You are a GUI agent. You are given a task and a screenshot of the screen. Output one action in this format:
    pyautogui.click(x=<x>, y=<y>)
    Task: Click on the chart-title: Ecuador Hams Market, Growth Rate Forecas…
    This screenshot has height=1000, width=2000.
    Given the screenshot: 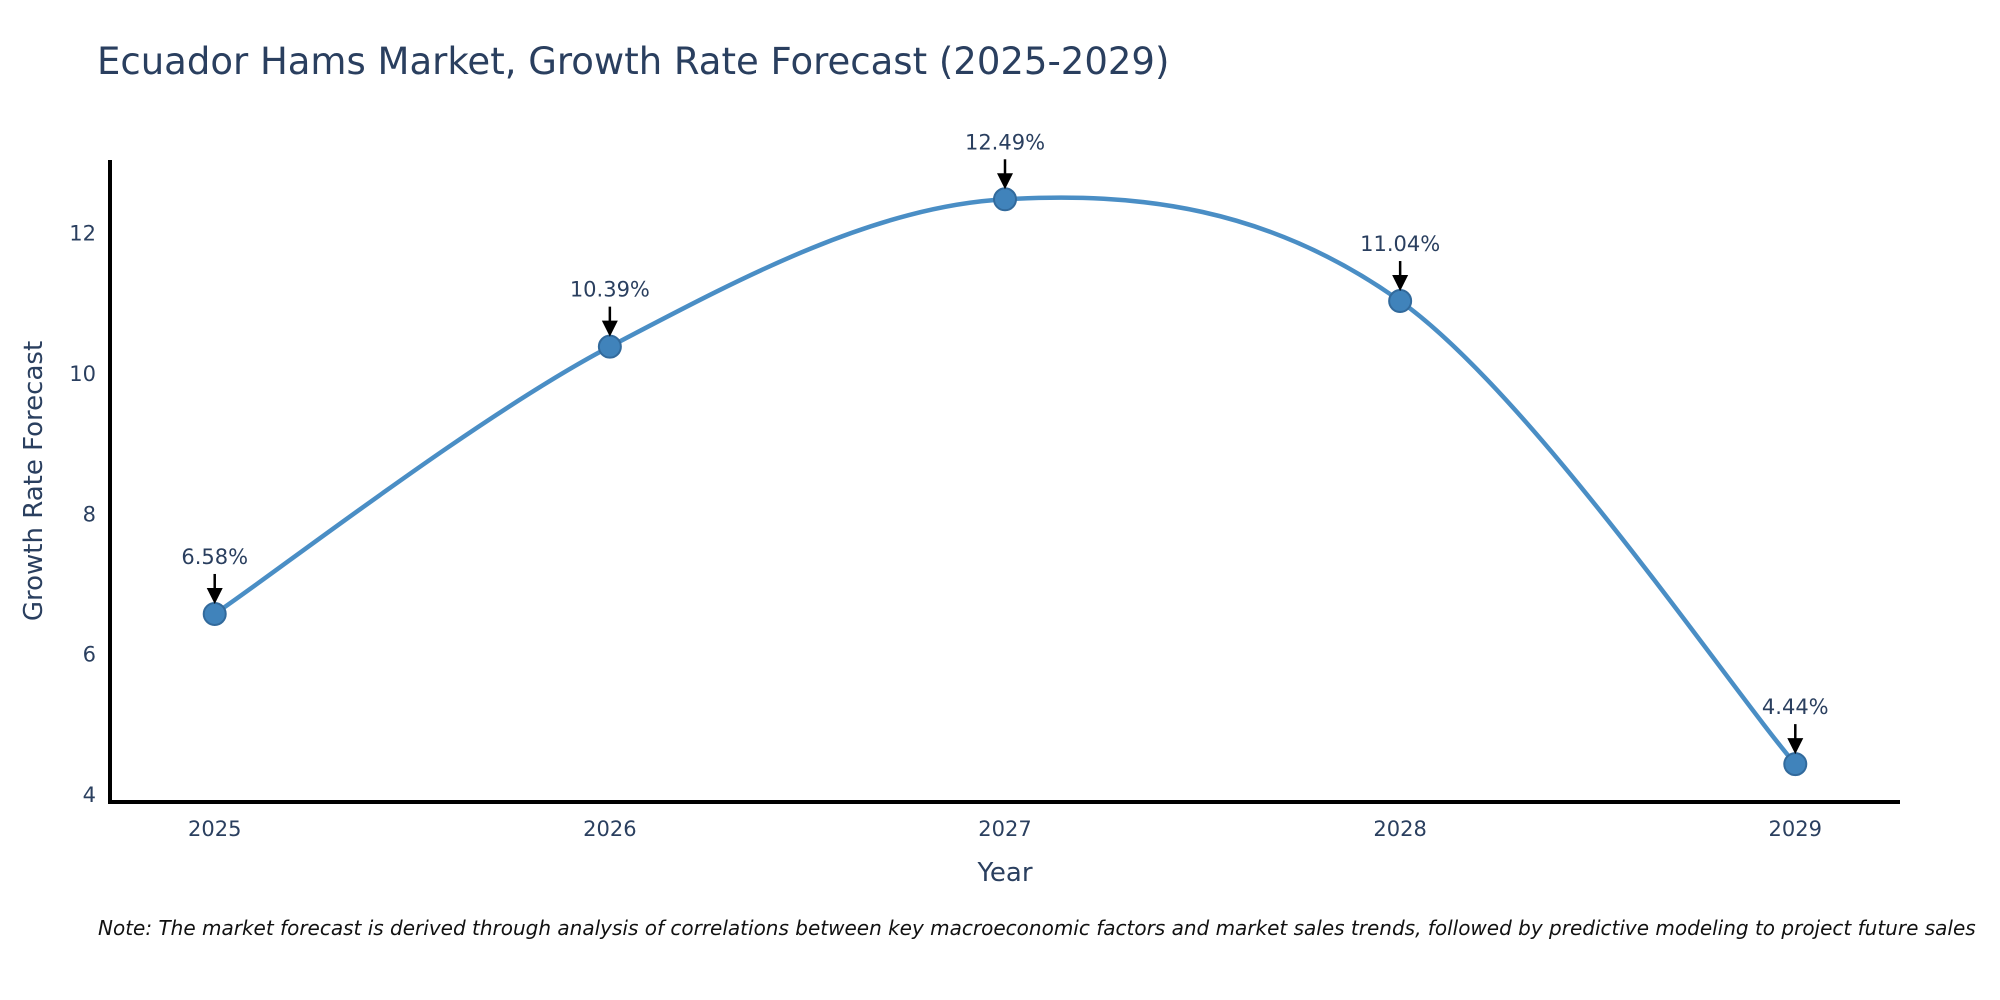 What is the action you would take?
    pyautogui.click(x=633, y=61)
    